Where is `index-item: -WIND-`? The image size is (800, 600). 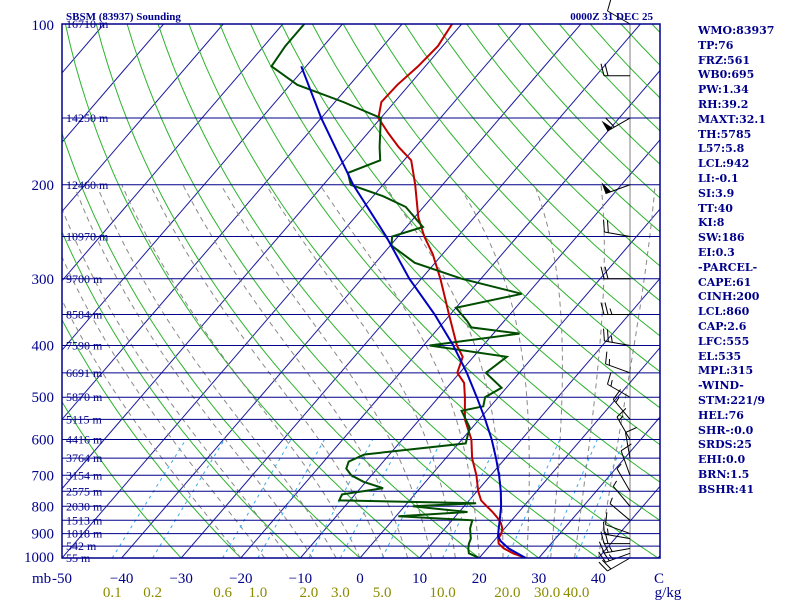
index-item: -WIND- is located at coordinates (721, 386).